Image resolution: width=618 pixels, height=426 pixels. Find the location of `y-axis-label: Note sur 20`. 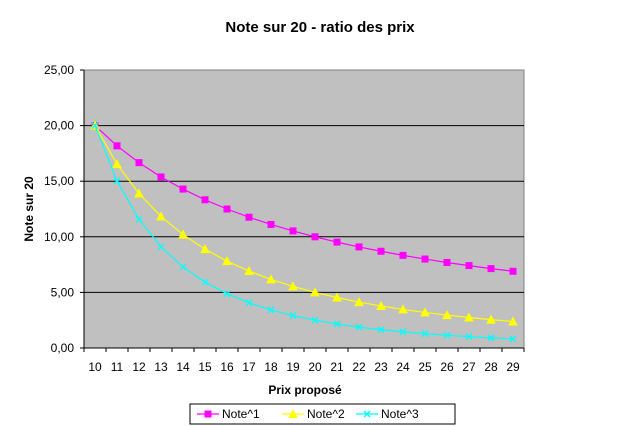

y-axis-label: Note sur 20 is located at coordinates (29, 209).